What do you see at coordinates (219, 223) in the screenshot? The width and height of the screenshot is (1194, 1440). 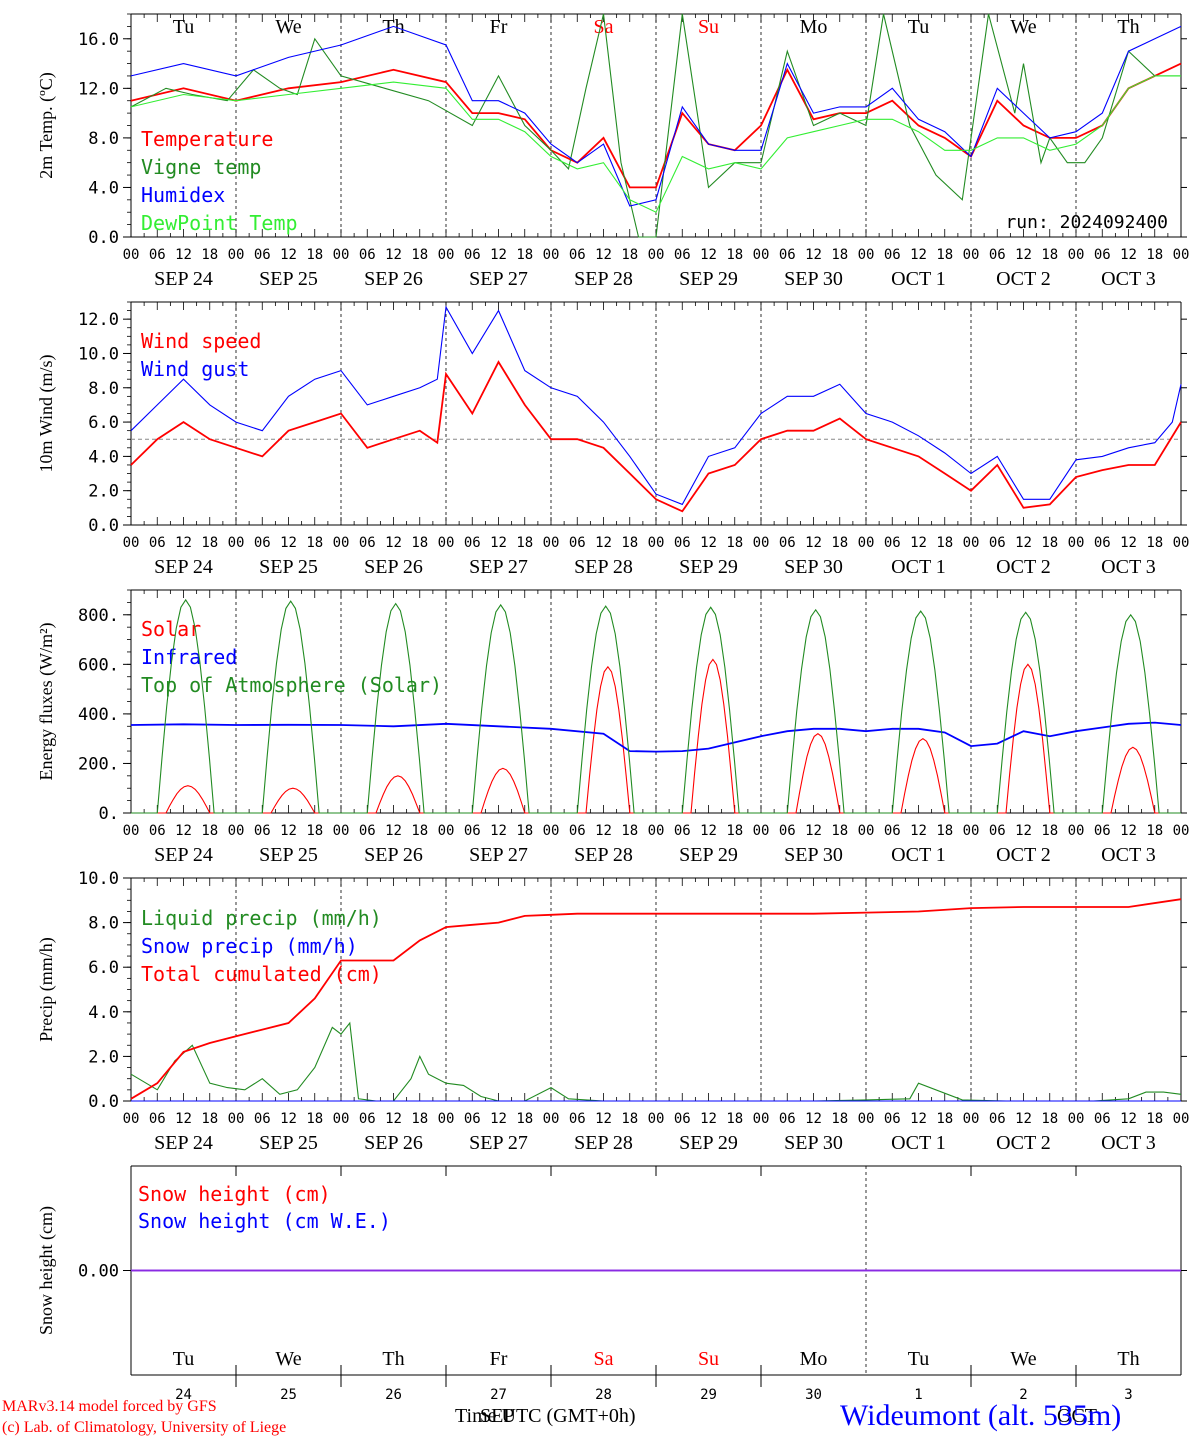 I see `legend-entry: DewPoint Temp` at bounding box center [219, 223].